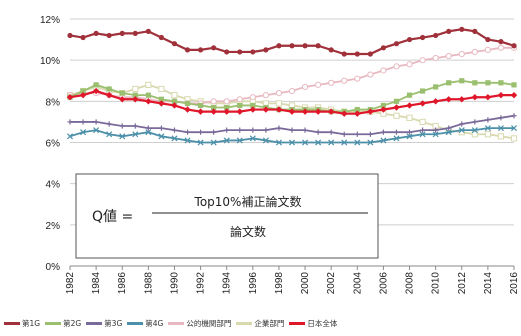 This screenshot has width=521, height=336. I want to click on x-tick-label: 2008, so click(410, 283).